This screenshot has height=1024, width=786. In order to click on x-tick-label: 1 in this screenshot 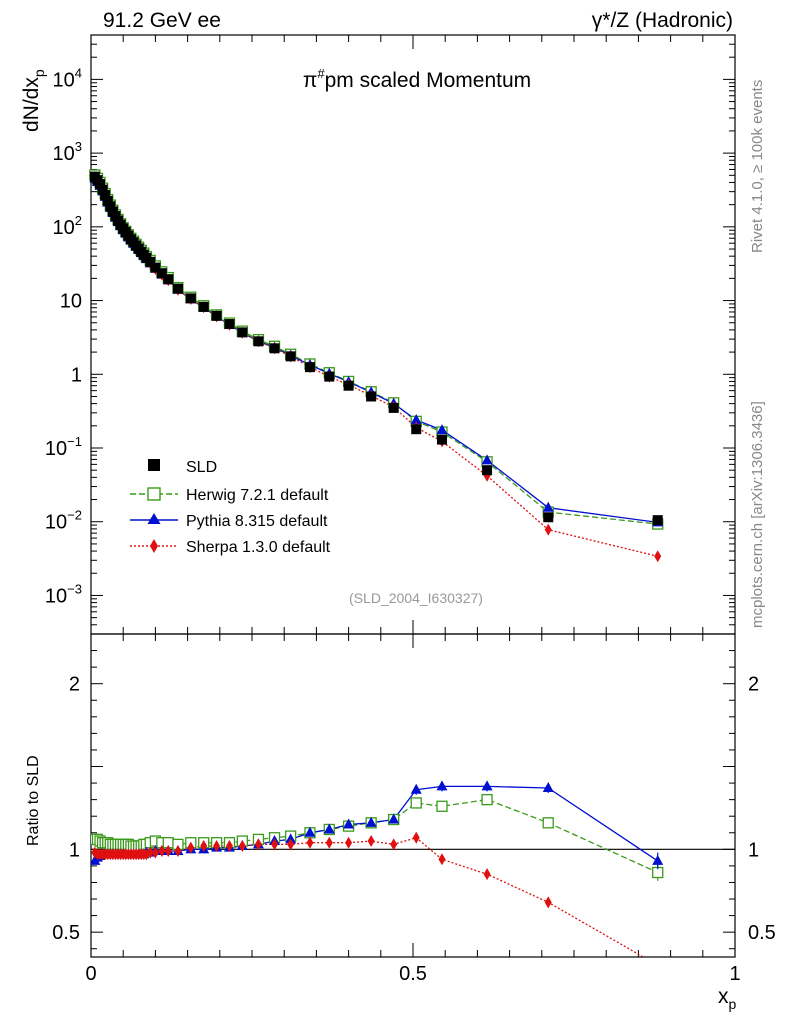, I will do `click(734, 974)`.